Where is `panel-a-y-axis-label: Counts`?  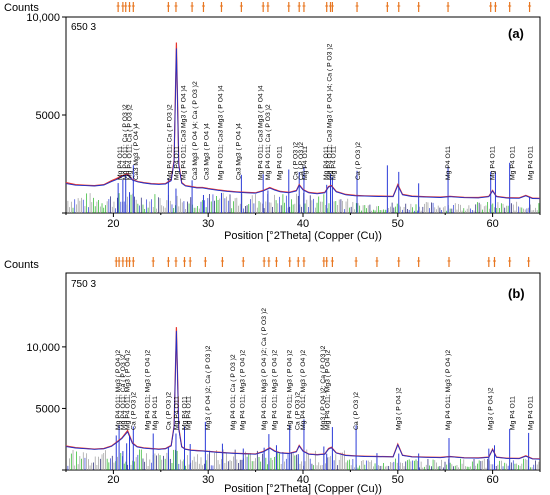
panel-a-y-axis-label: Counts is located at coordinates (21, 8).